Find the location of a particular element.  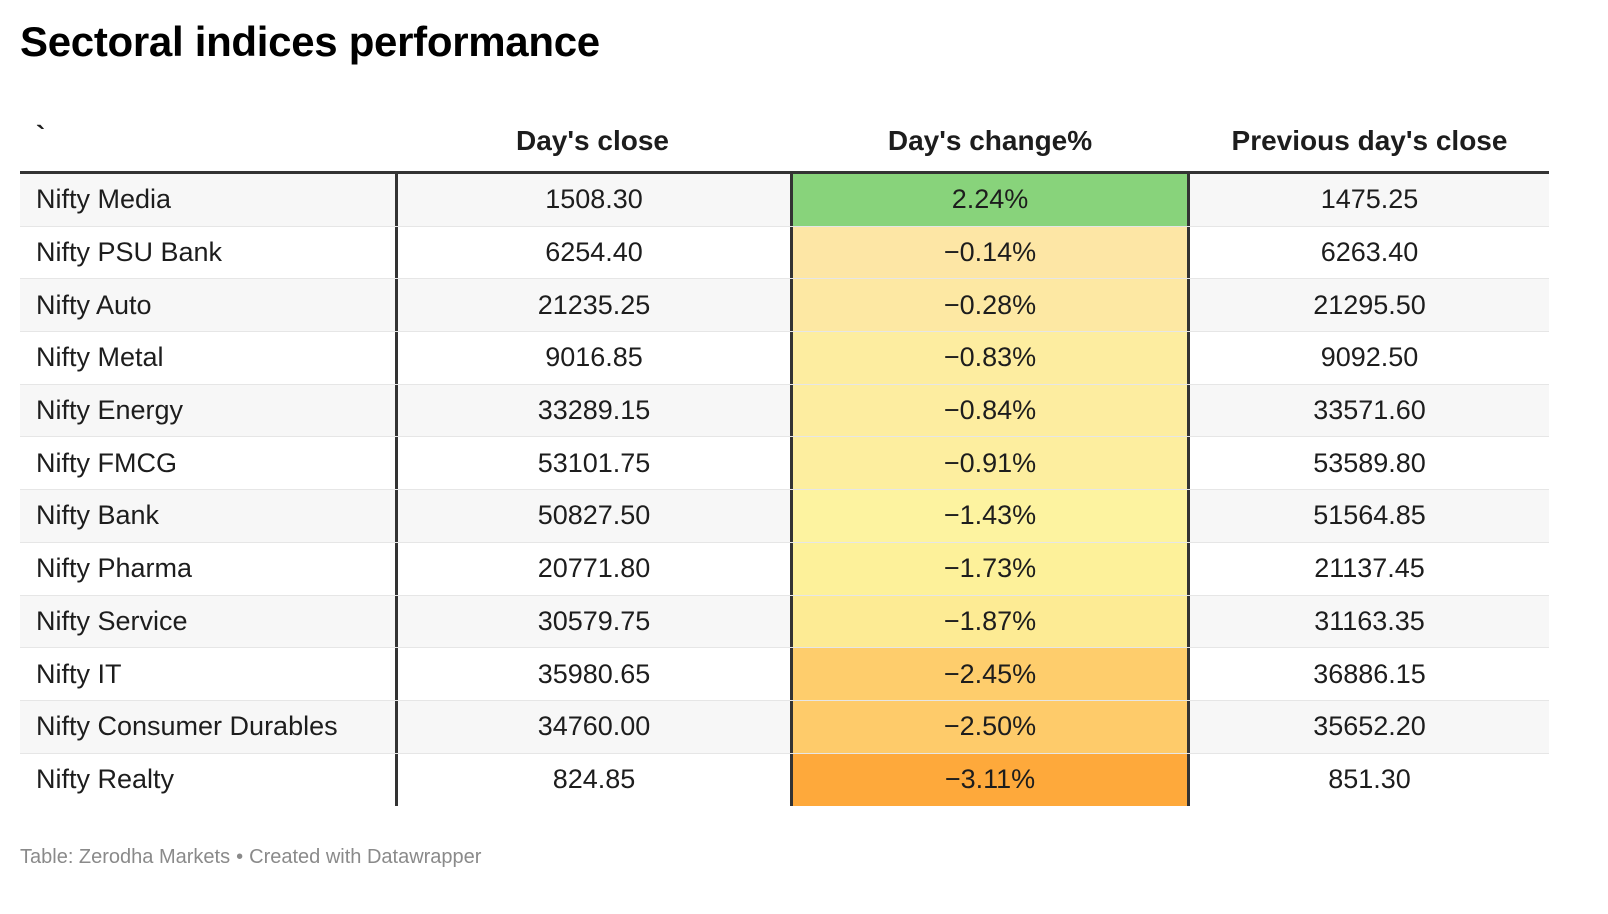

table-row: Nifty FMCG 53101.75 −0.91% 53589.80 is located at coordinates (784, 464).